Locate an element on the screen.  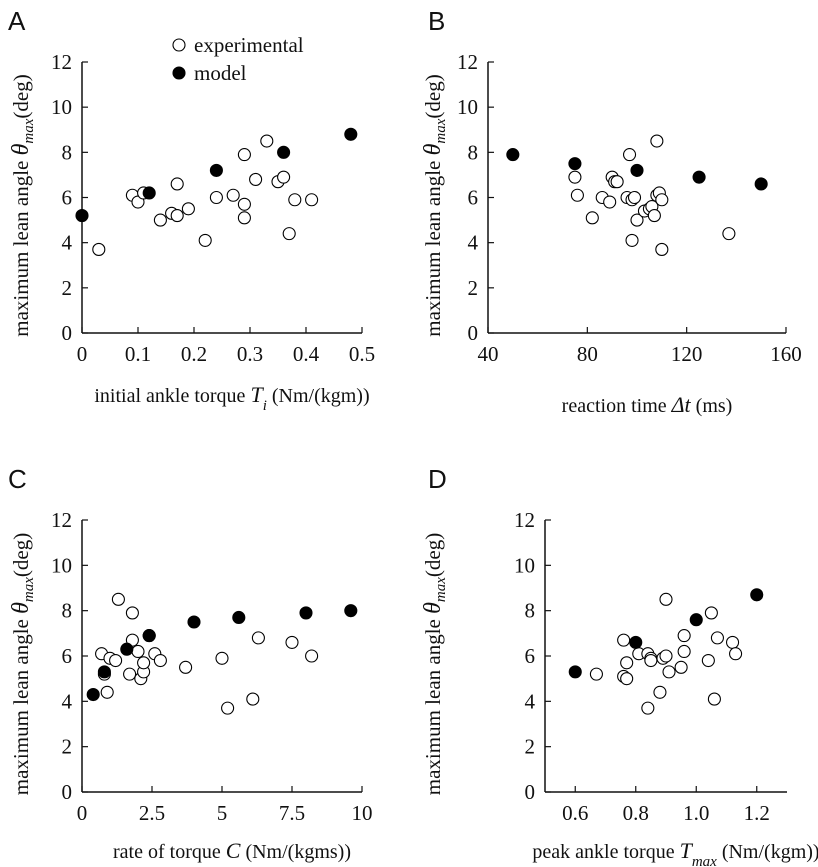
x-axis-label: reaction time Δt (ms) is located at coordinates (647, 404).